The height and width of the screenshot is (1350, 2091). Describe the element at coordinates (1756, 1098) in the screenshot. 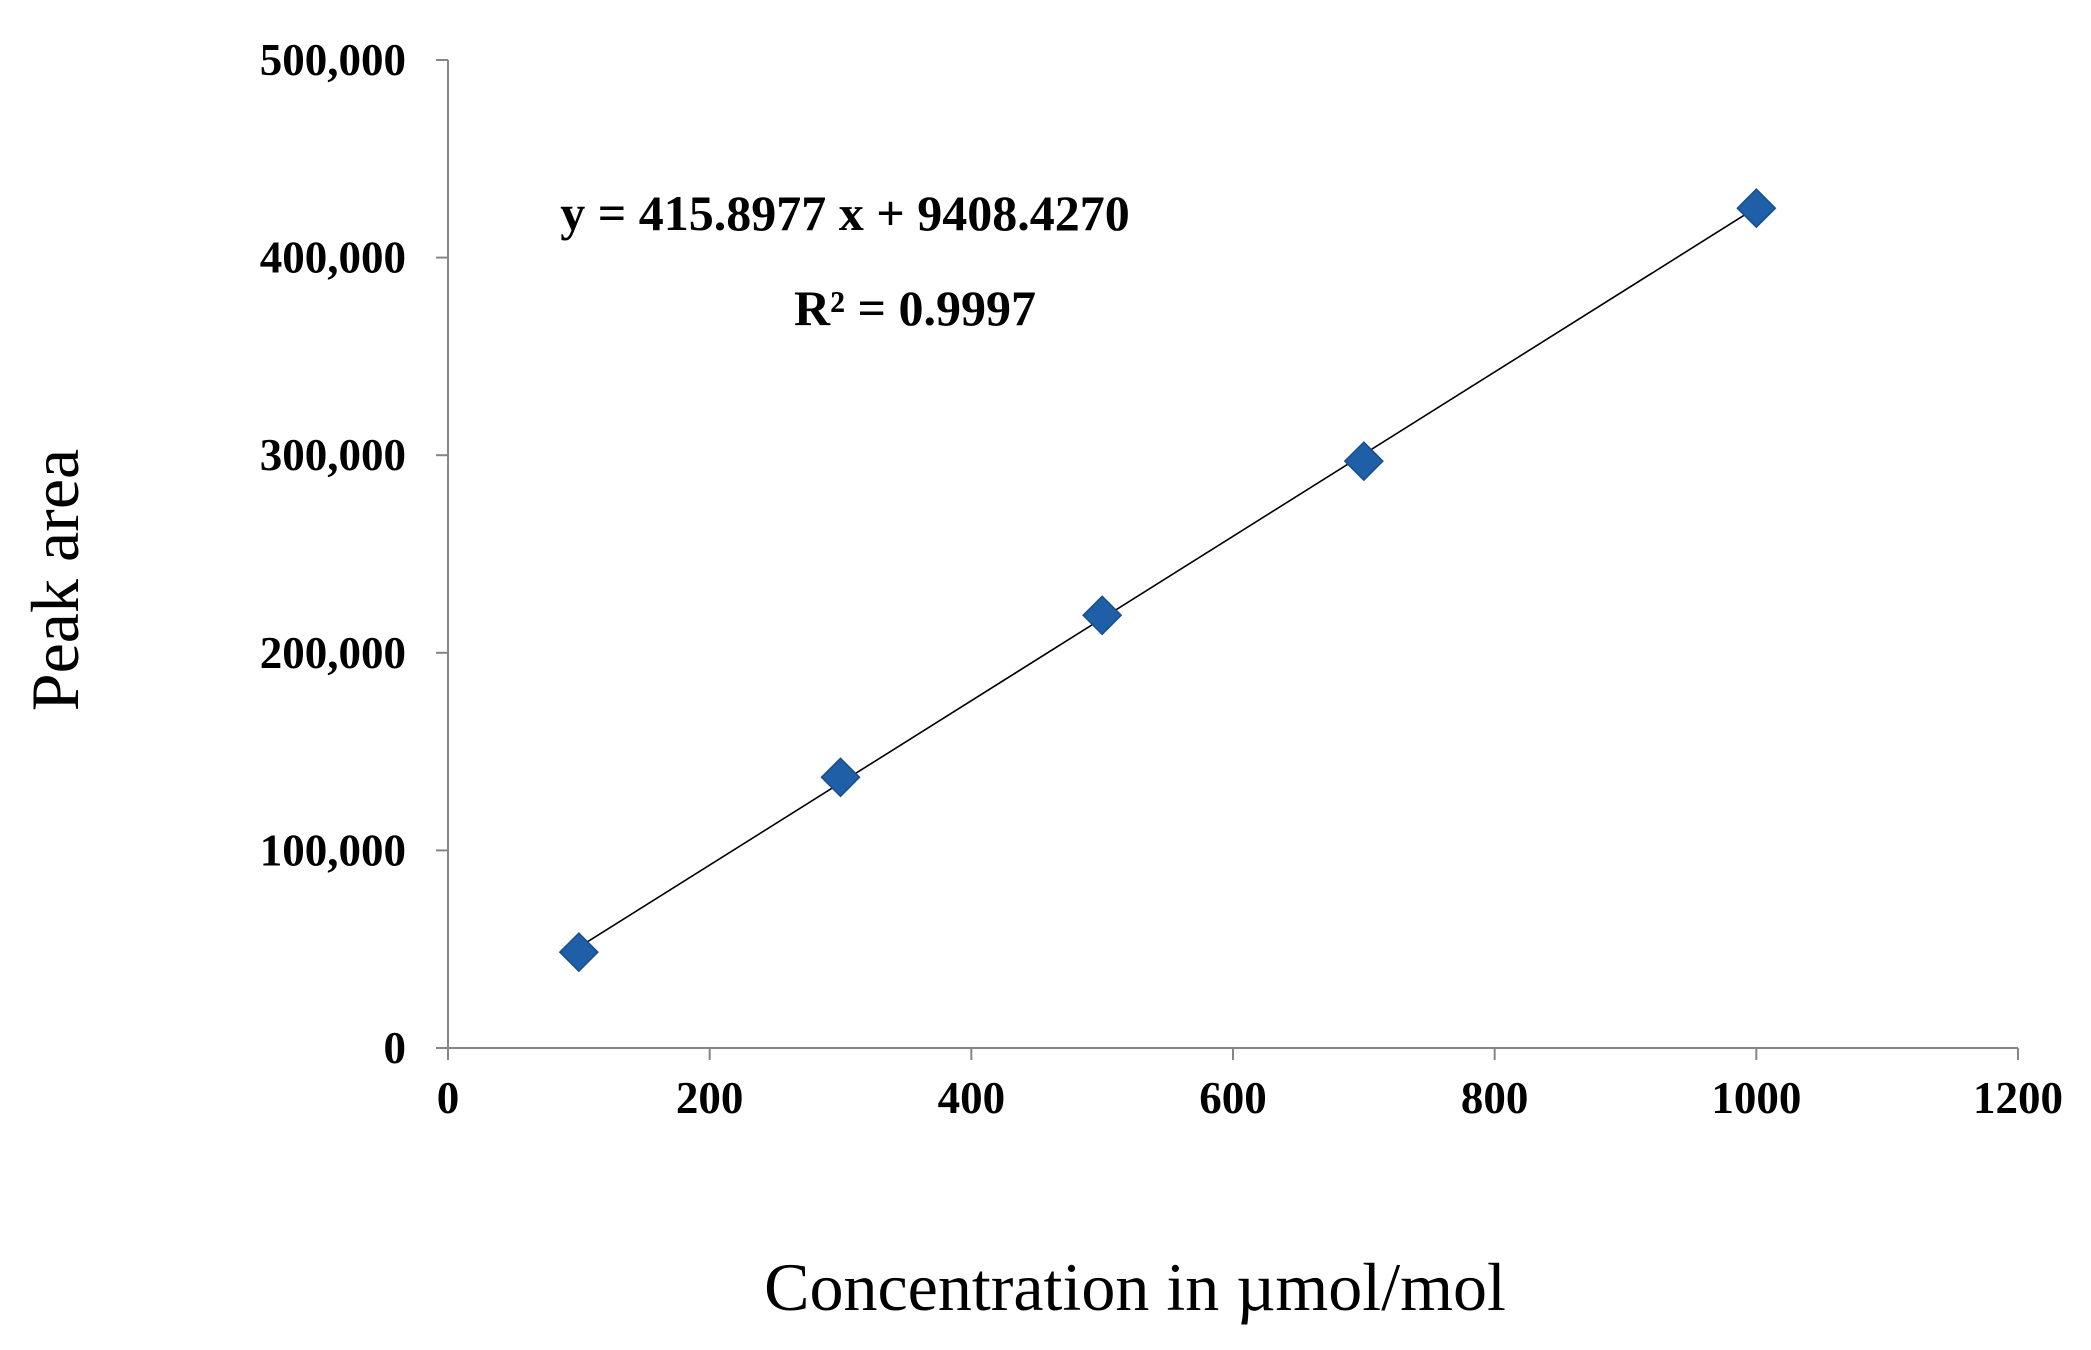

I see `x-tick-label: 1000` at that location.